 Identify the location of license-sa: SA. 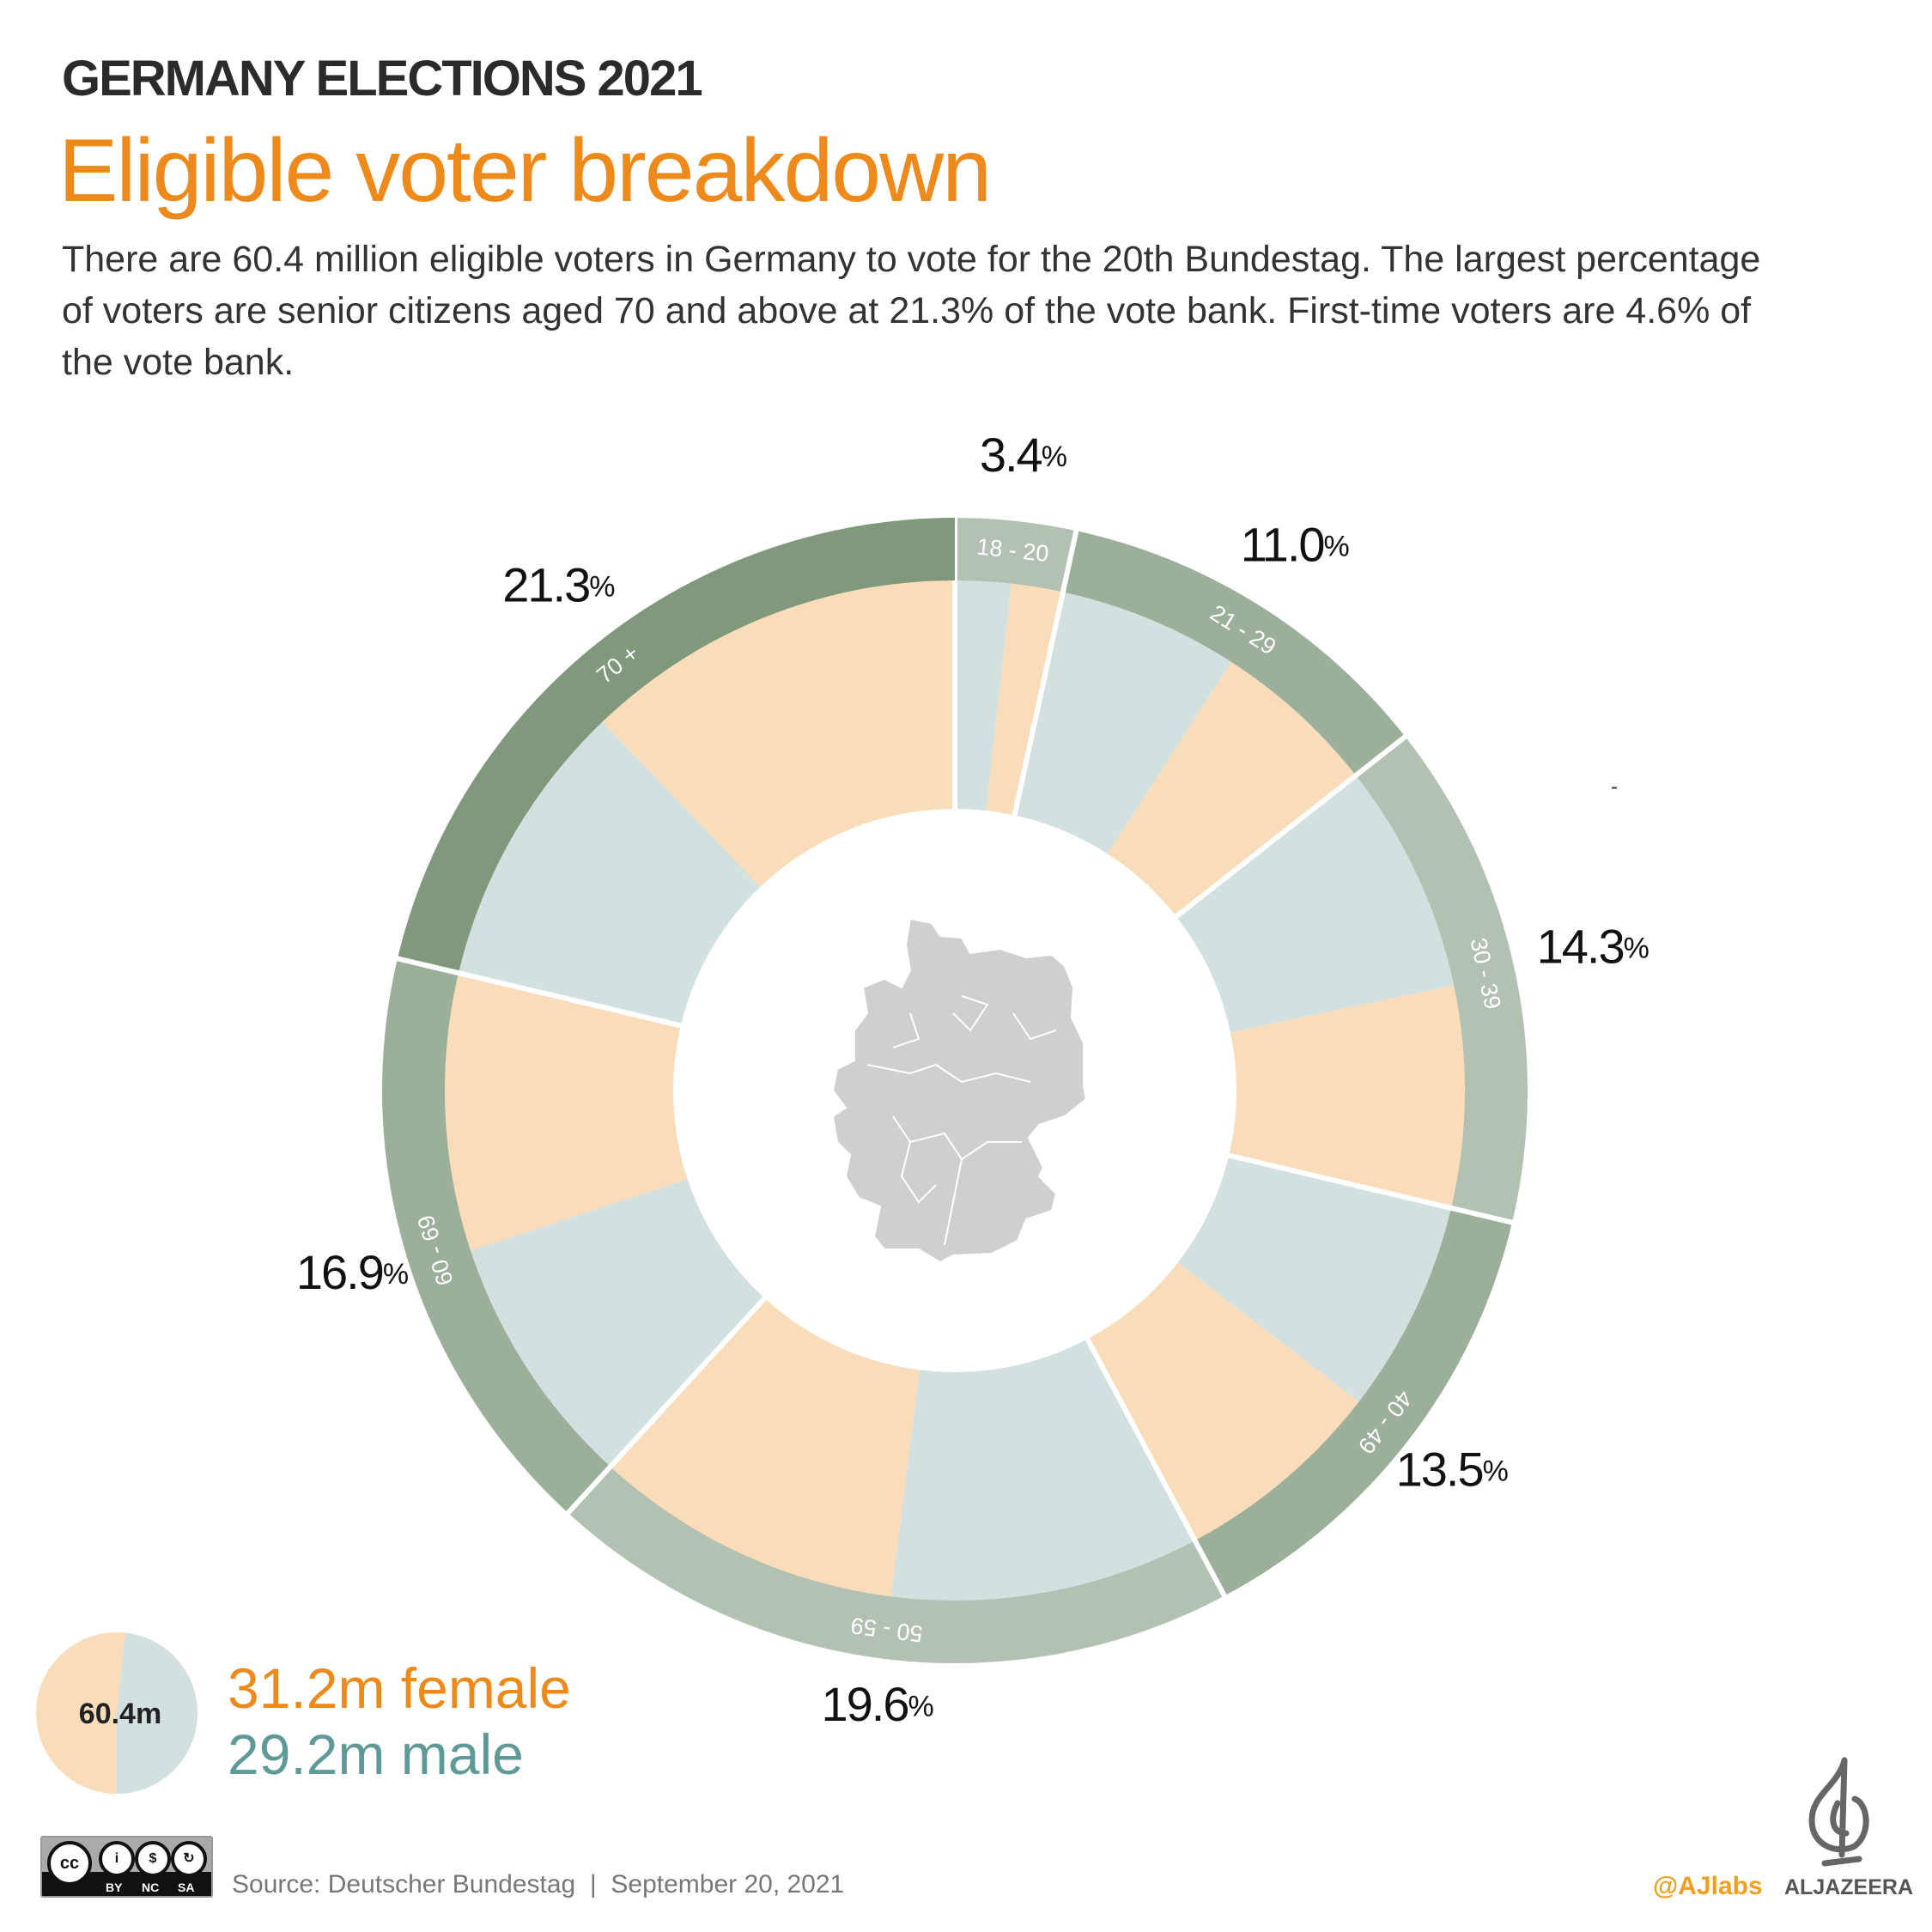
(186, 1887).